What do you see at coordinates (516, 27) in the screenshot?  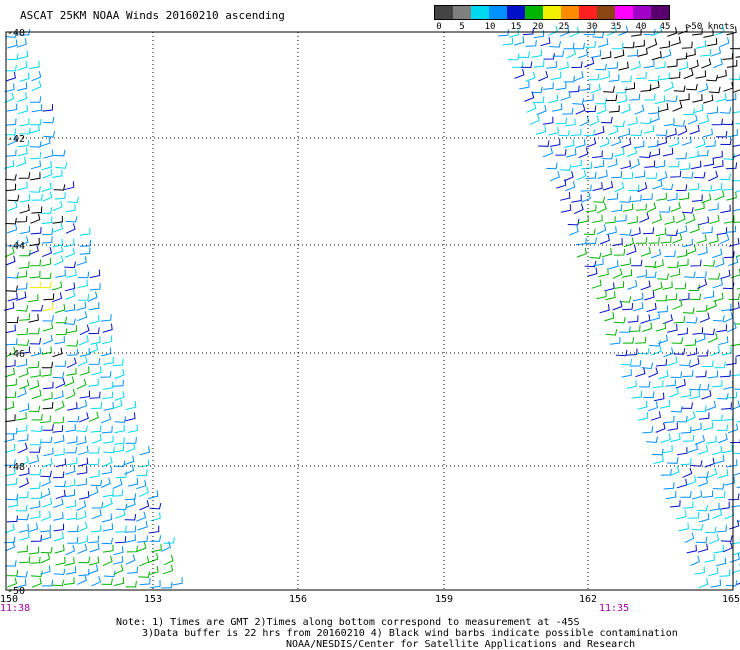 I see `legend-label: 15` at bounding box center [516, 27].